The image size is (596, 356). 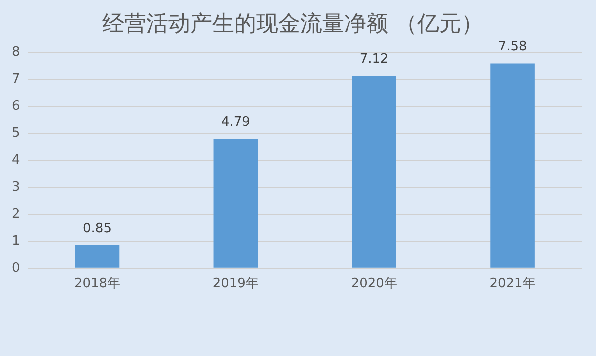 What do you see at coordinates (235, 284) in the screenshot?
I see `x-tick-label: 2019年` at bounding box center [235, 284].